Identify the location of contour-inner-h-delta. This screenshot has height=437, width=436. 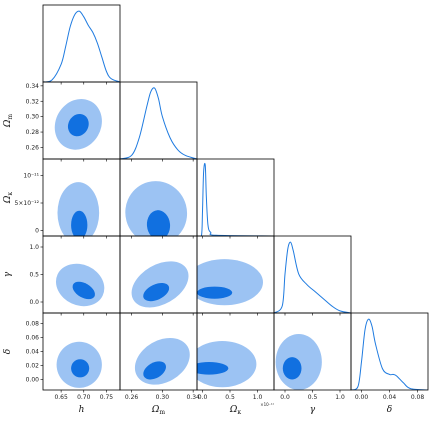
(80, 368).